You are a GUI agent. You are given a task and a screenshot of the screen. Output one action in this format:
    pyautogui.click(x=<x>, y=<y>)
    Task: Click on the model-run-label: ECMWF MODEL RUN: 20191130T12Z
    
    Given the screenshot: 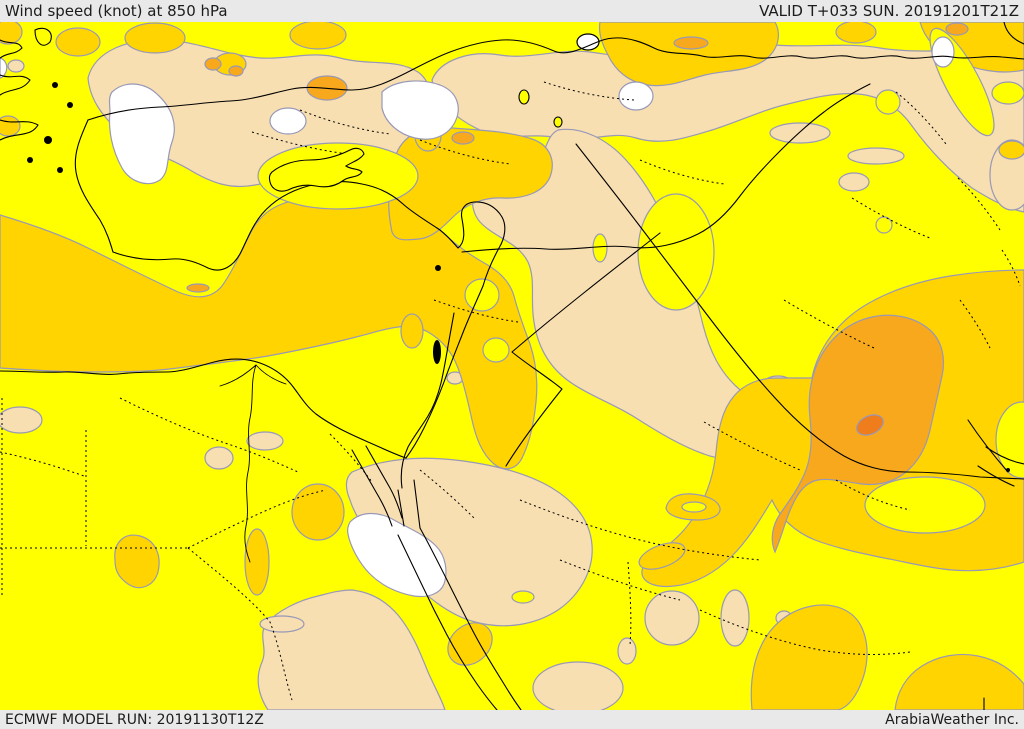 What is the action you would take?
    pyautogui.click(x=134, y=719)
    